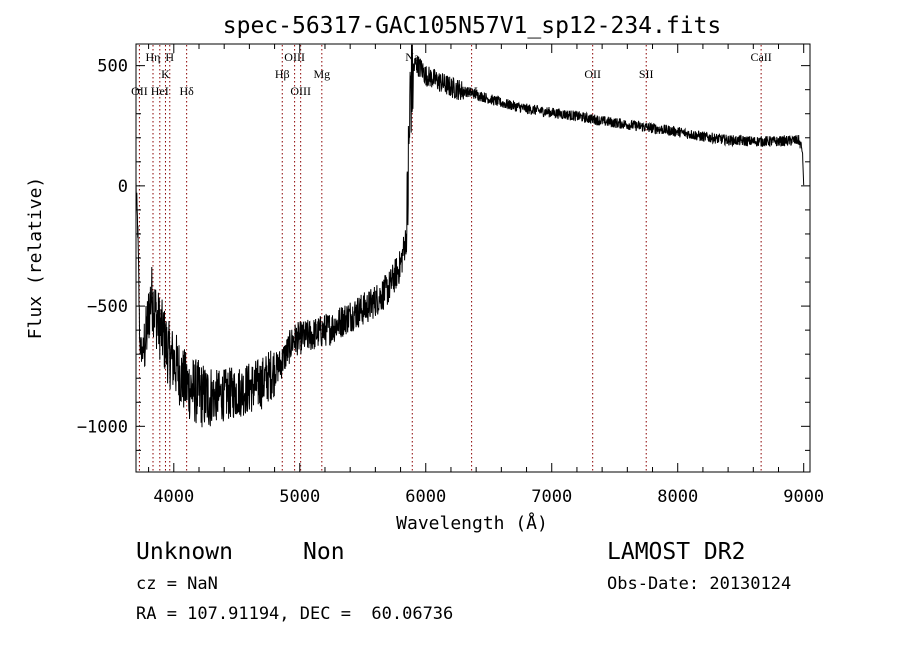 The image size is (900, 649). What do you see at coordinates (282, 74) in the screenshot?
I see `line-marker-label: Hβ` at bounding box center [282, 74].